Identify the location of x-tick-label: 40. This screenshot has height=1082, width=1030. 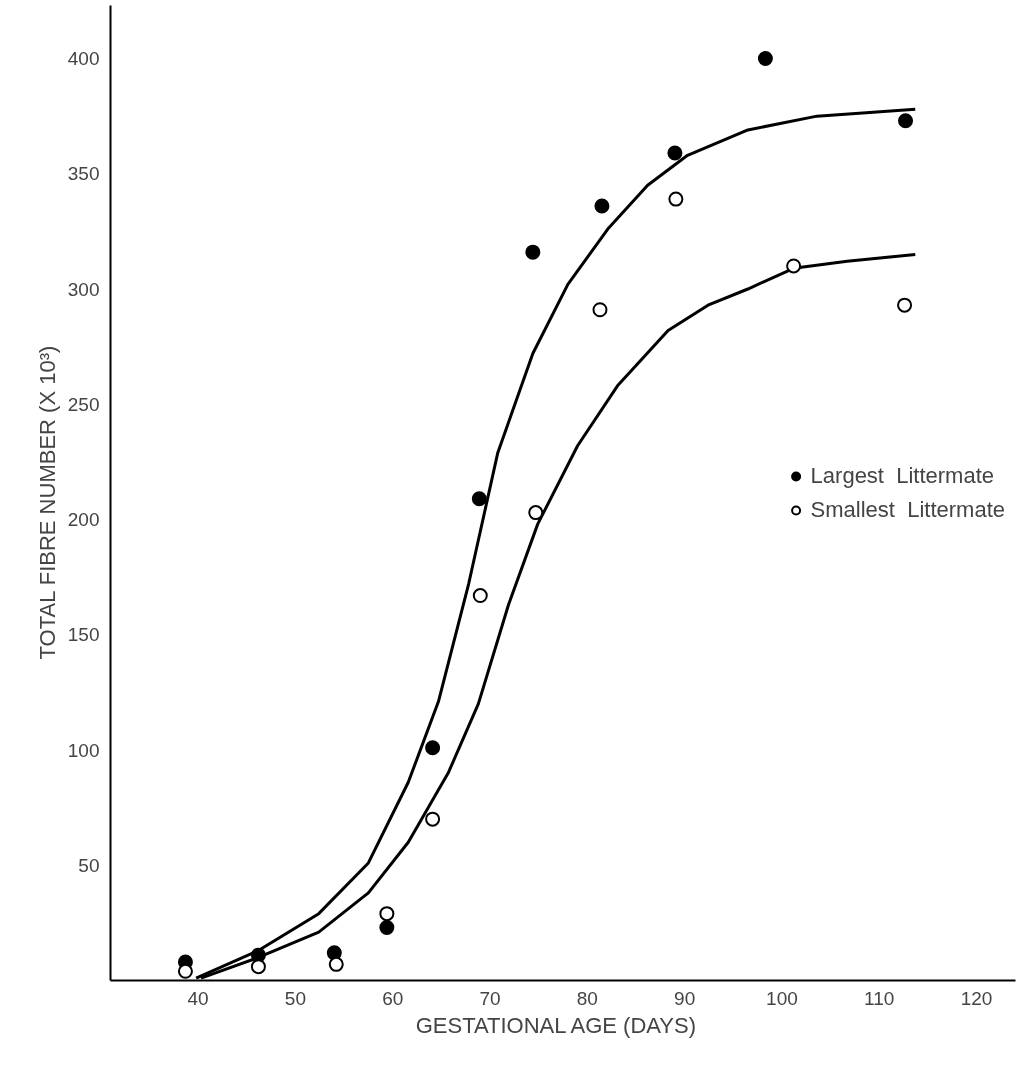
(198, 998).